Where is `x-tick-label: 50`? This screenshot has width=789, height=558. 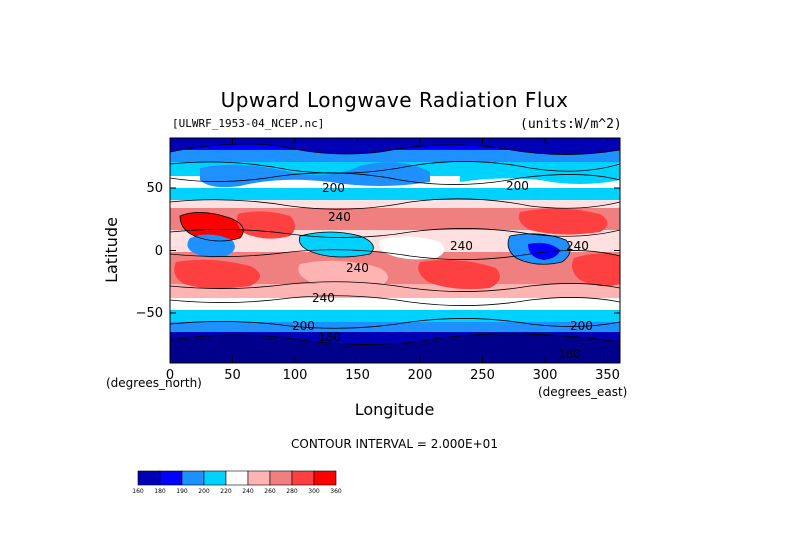 x-tick-label: 50 is located at coordinates (232, 375).